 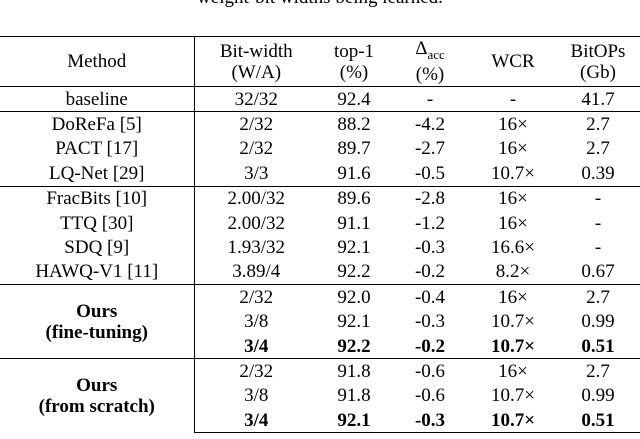 What do you see at coordinates (256, 272) in the screenshot?
I see `data-cell: 3.89/4` at bounding box center [256, 272].